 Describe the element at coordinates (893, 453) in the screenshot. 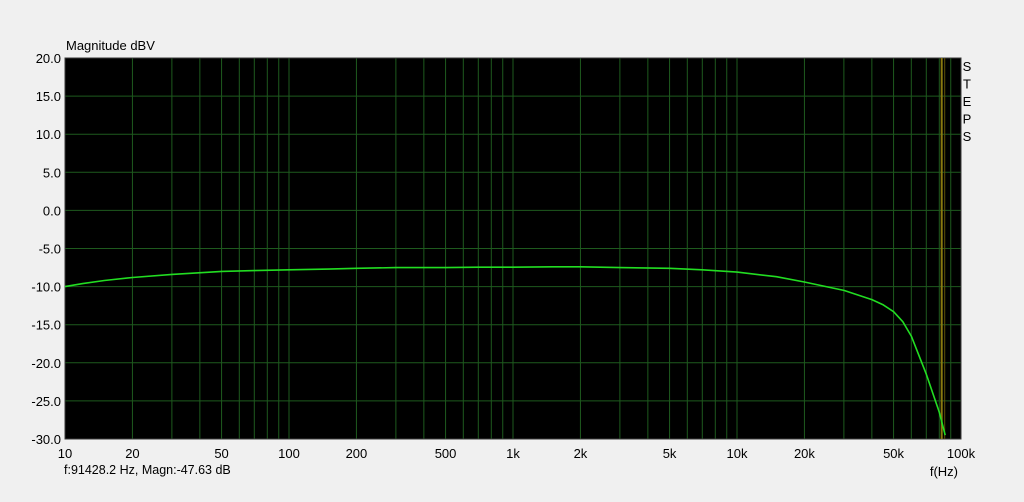

I see `x-tick-label: 50k` at that location.